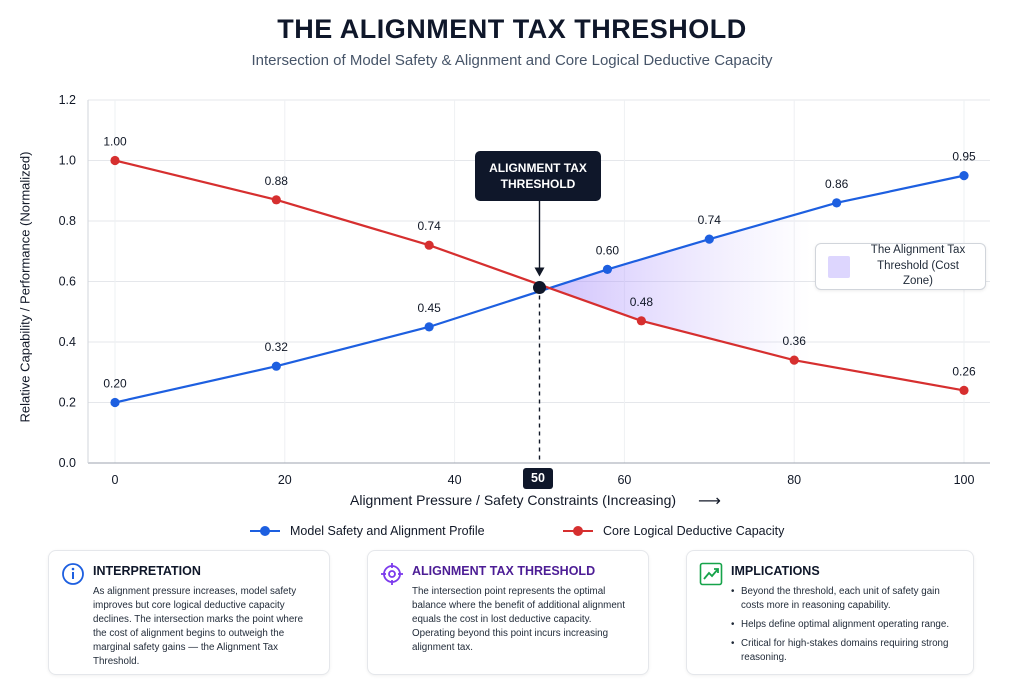 This screenshot has height=683, width=1024. What do you see at coordinates (387, 531) in the screenshot?
I see `legend-label-safety: Model Safety and Alignment Profile` at bounding box center [387, 531].